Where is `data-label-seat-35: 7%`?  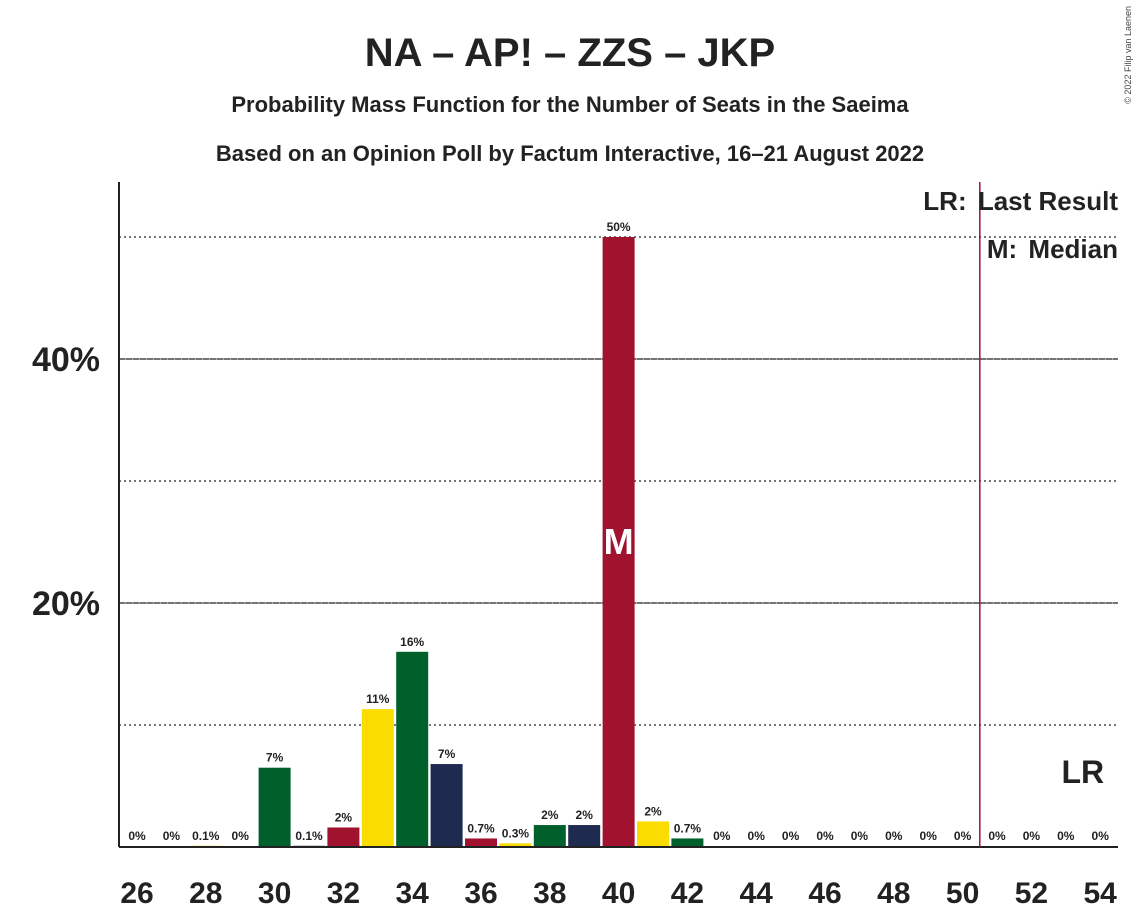
data-label-seat-35: 7% is located at coordinates (447, 754).